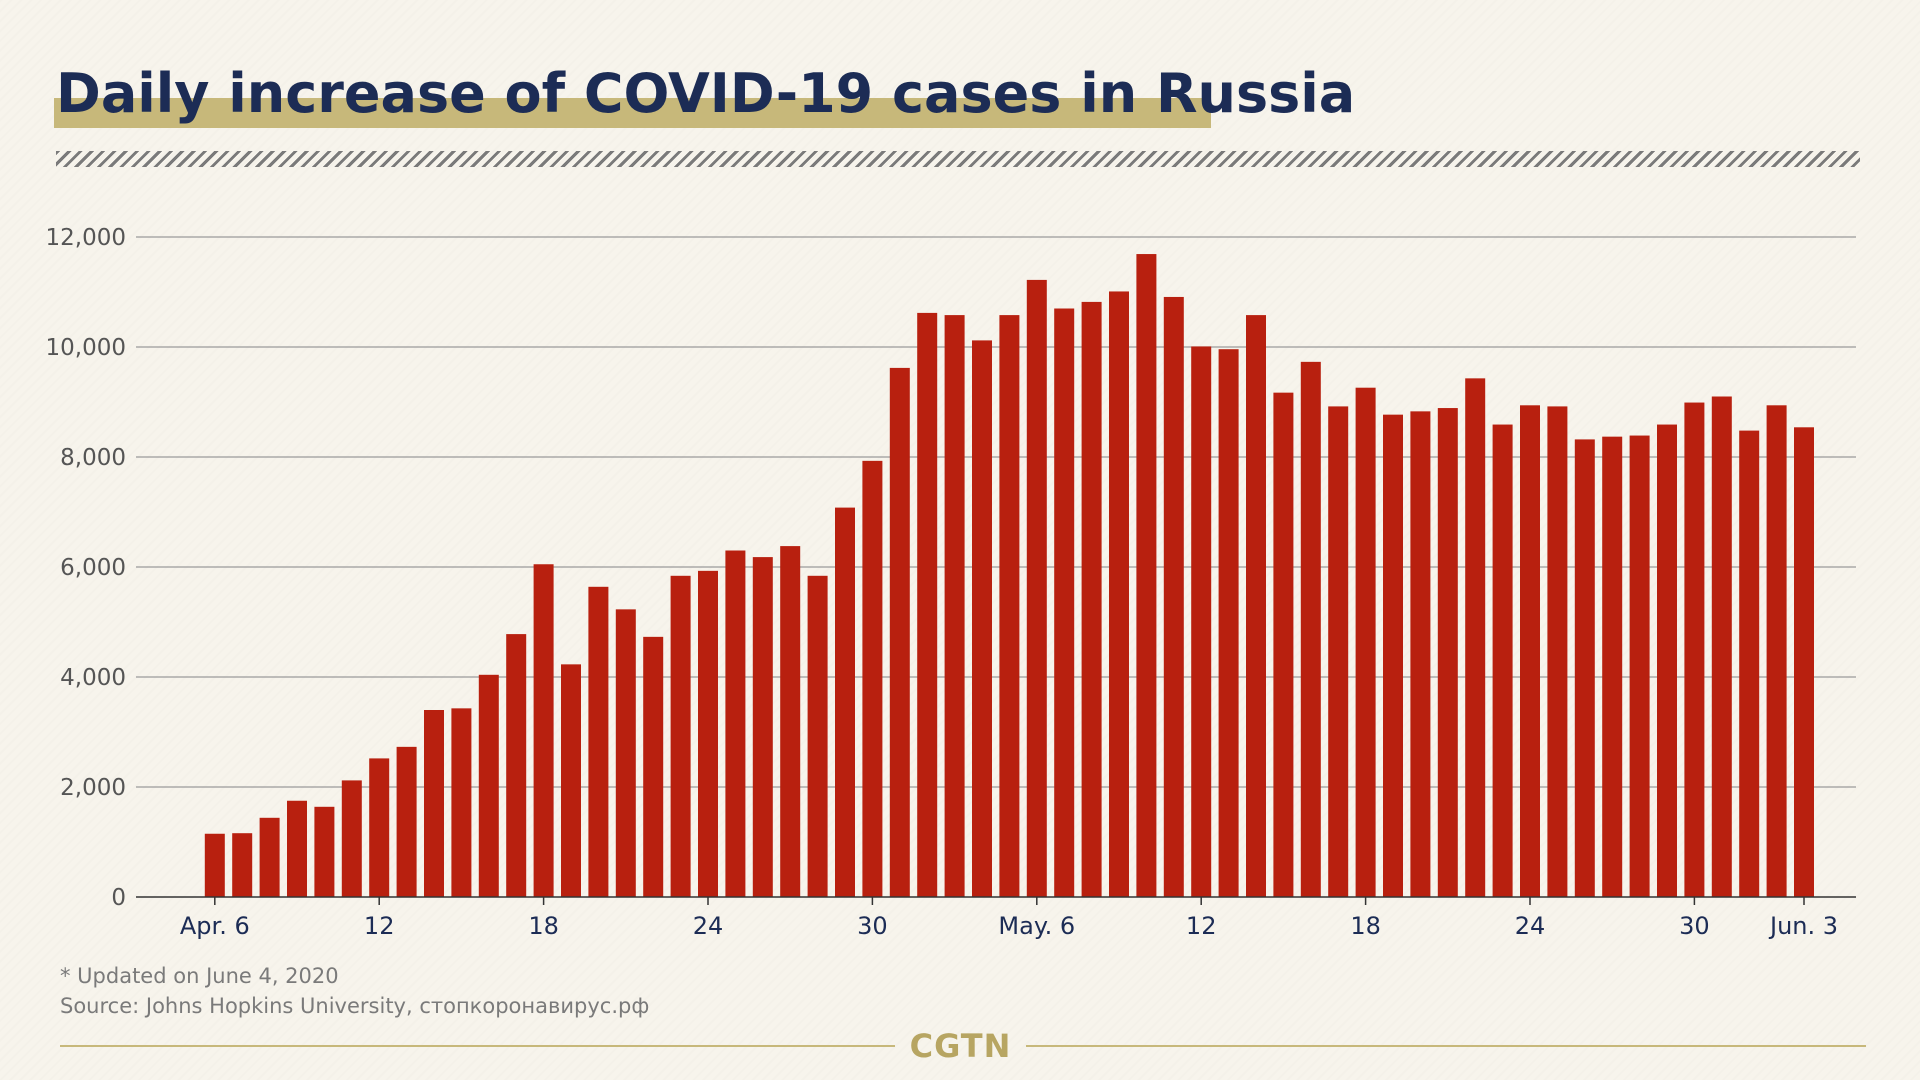 The width and height of the screenshot is (1920, 1080). What do you see at coordinates (1803, 926) in the screenshot?
I see `x-tick-label: Jun. 3` at bounding box center [1803, 926].